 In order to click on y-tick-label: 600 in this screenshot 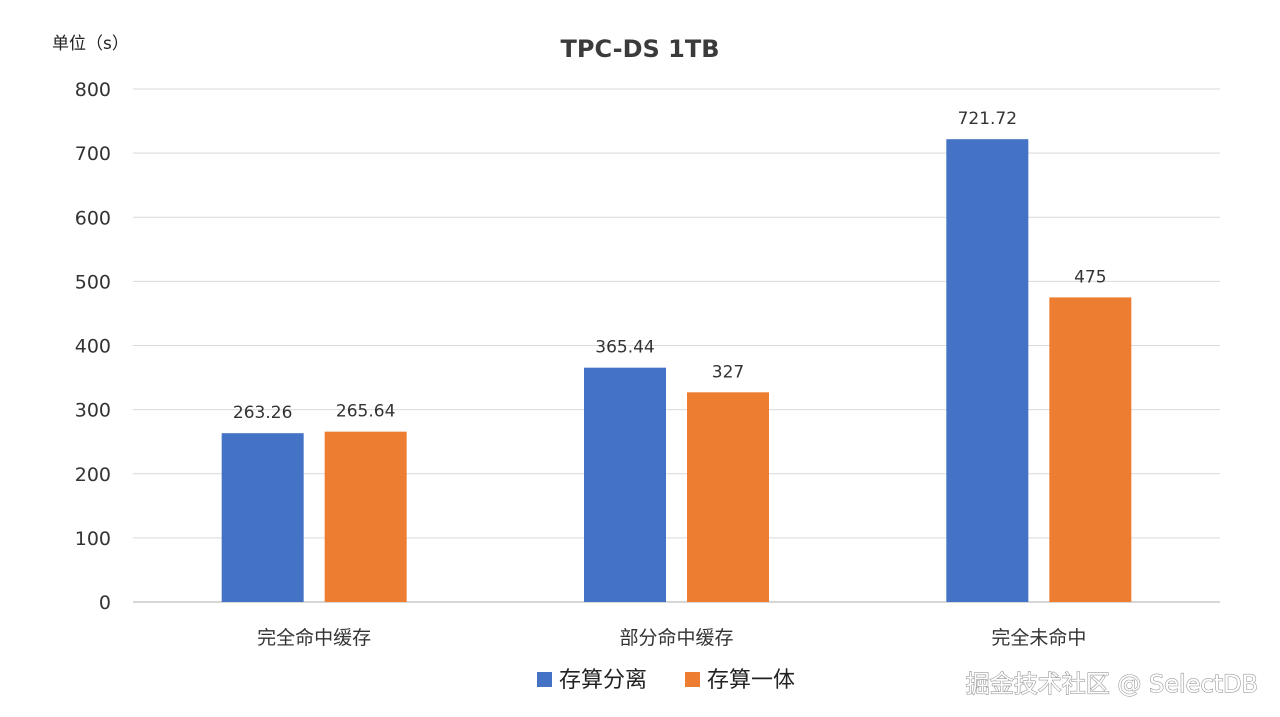, I will do `click(93, 218)`.